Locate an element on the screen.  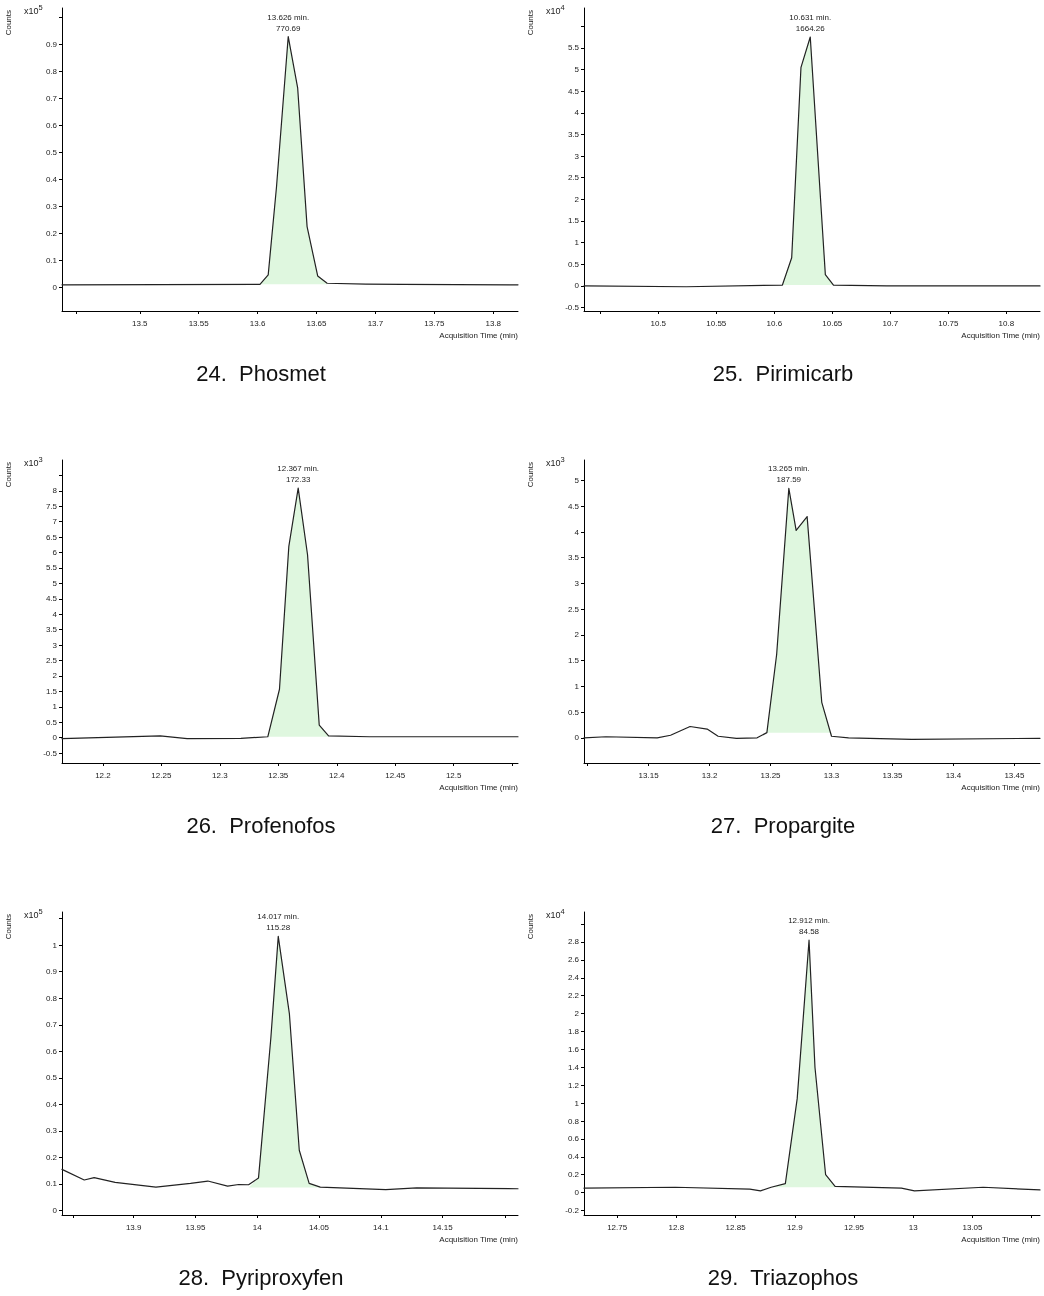
x-tick-label: 10.55 is located at coordinates (716, 323).